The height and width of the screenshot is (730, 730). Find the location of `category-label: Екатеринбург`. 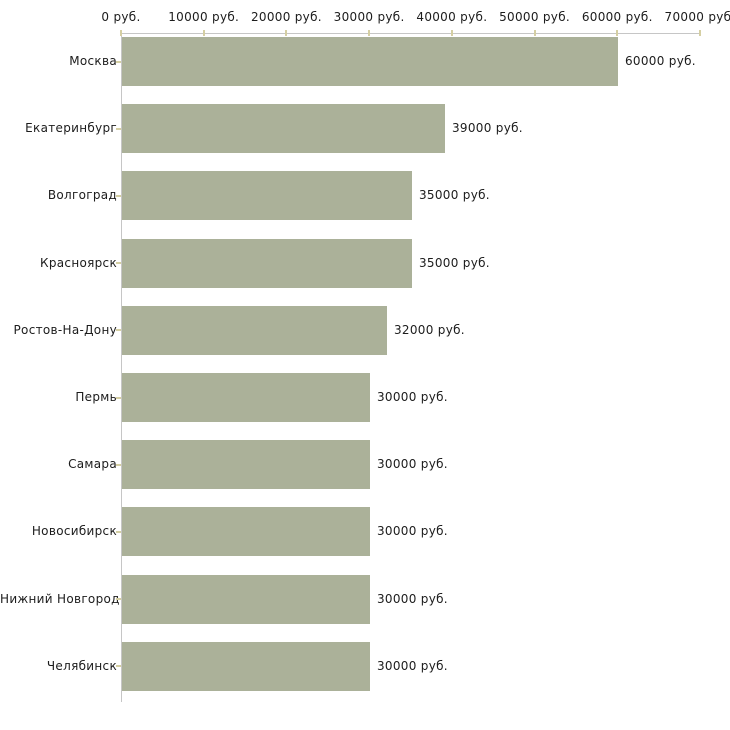

category-label: Екатеринбург is located at coordinates (71, 128).